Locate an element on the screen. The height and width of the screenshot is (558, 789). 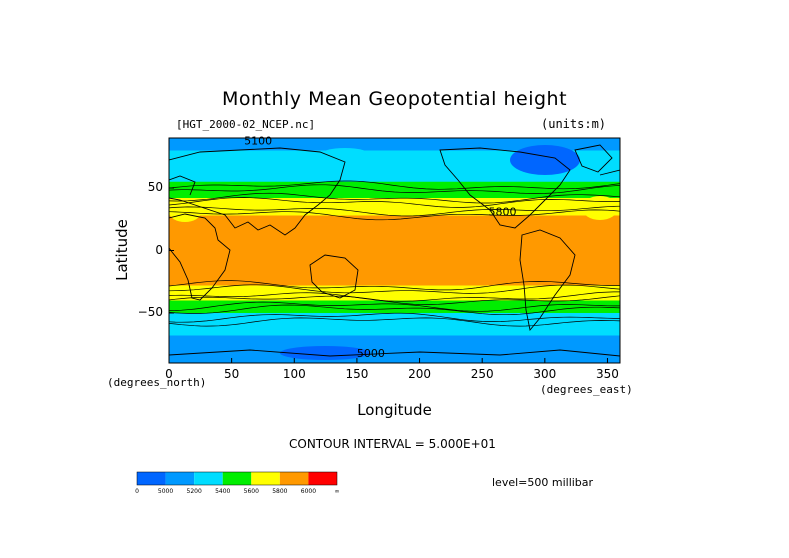
x-tick-label: 0 is located at coordinates (169, 374).